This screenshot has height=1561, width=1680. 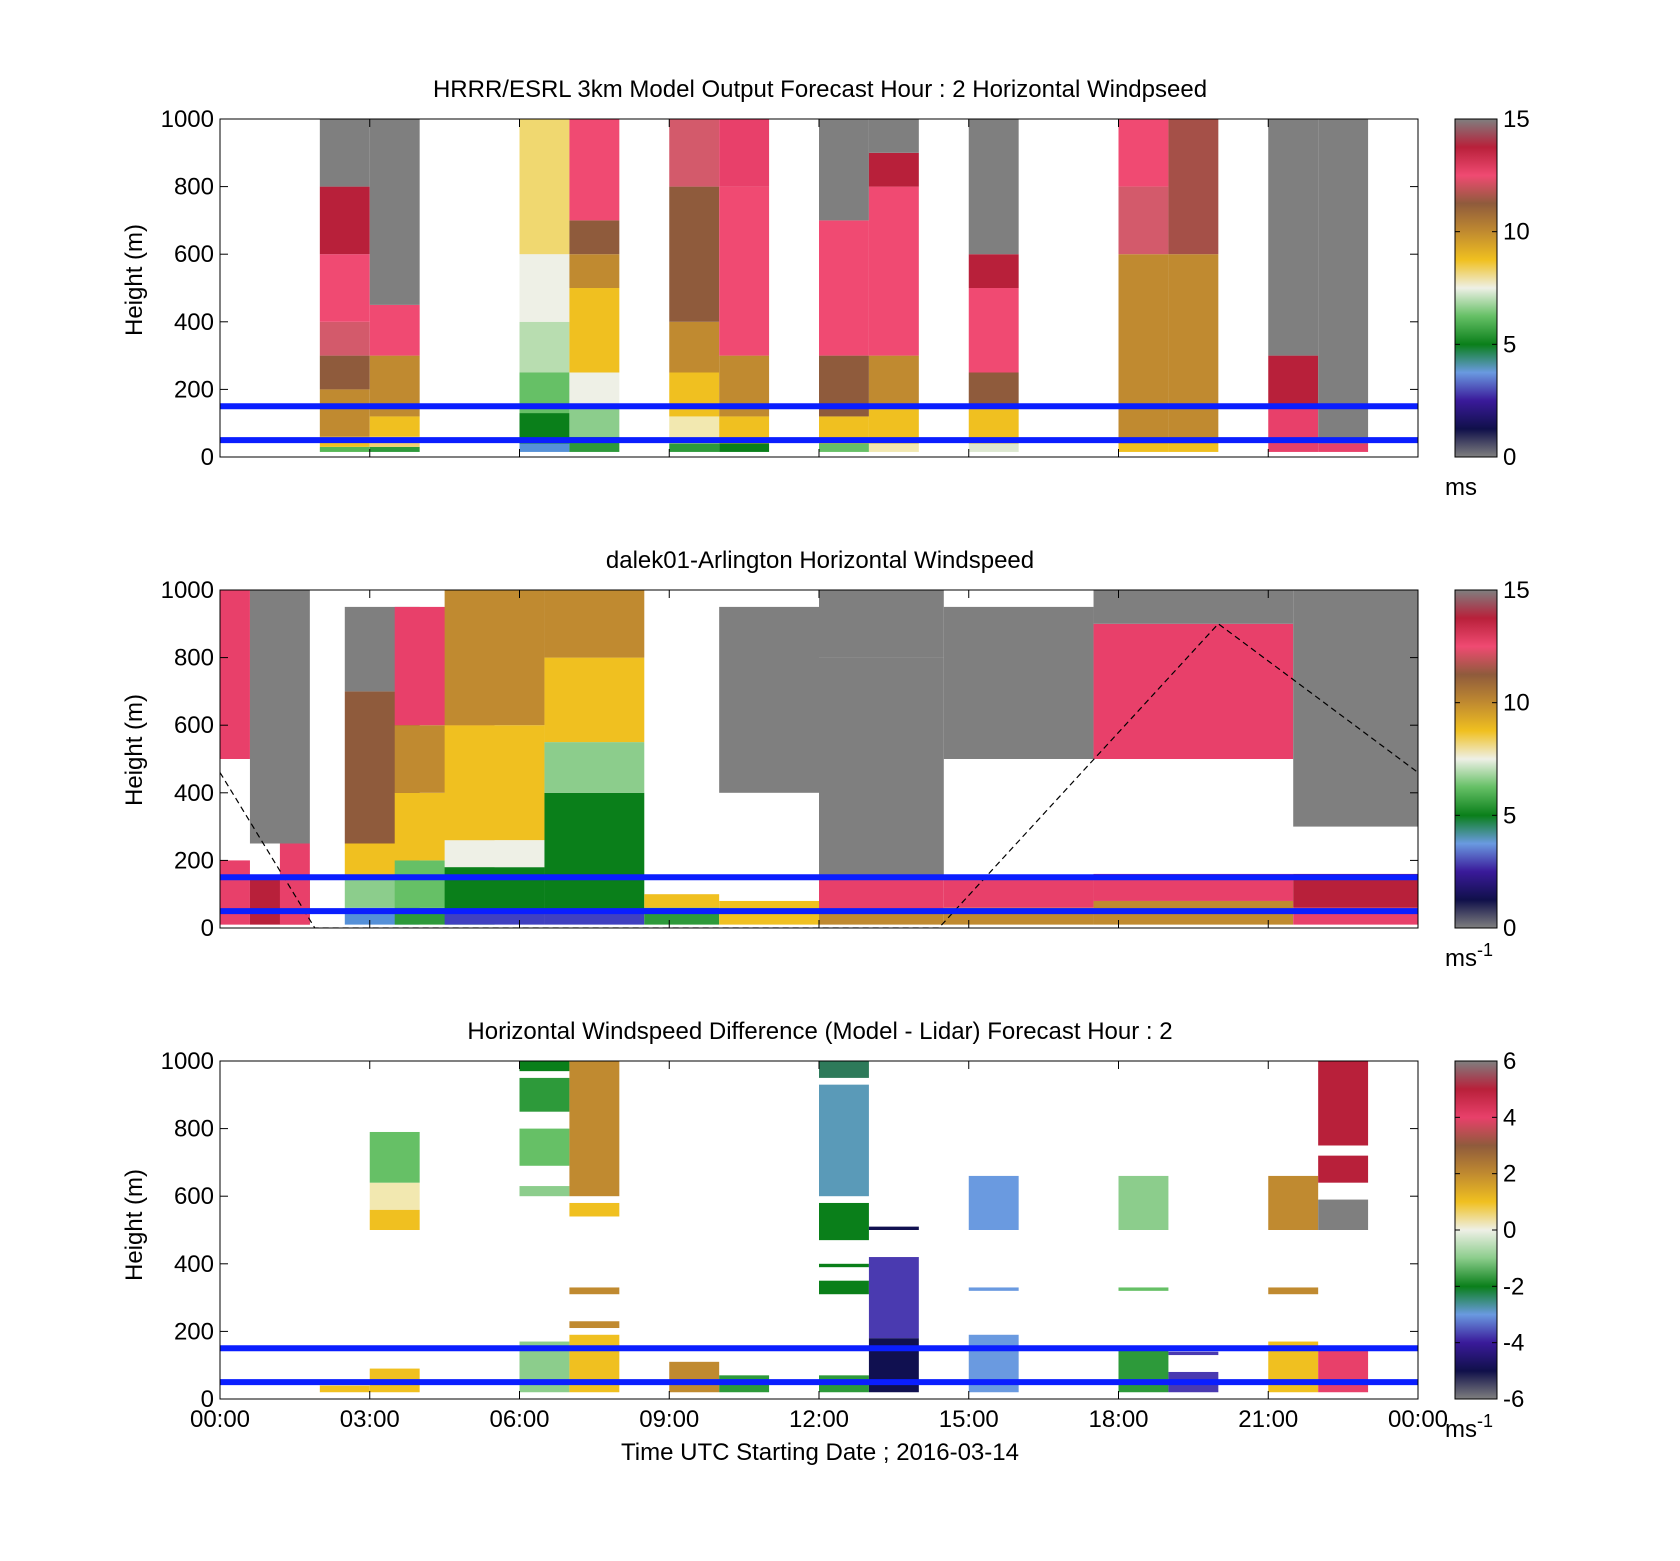 I want to click on colorbar-tick-label: -2, so click(x=1513, y=1286).